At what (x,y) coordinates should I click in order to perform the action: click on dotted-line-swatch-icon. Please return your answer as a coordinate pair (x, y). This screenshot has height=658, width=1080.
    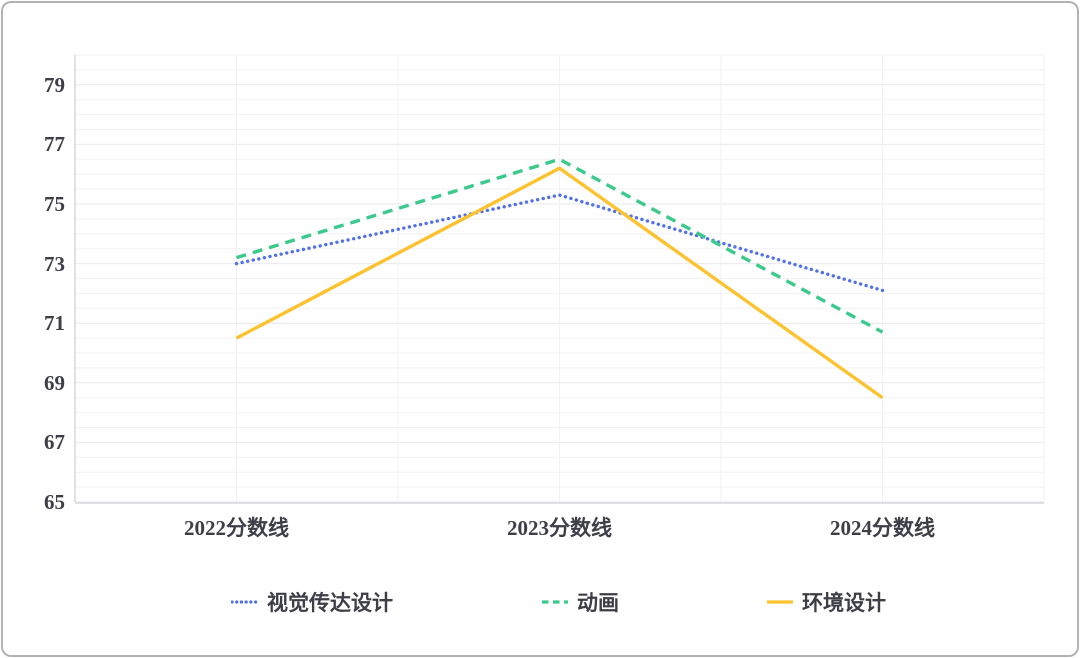
    Looking at the image, I should click on (245, 602).